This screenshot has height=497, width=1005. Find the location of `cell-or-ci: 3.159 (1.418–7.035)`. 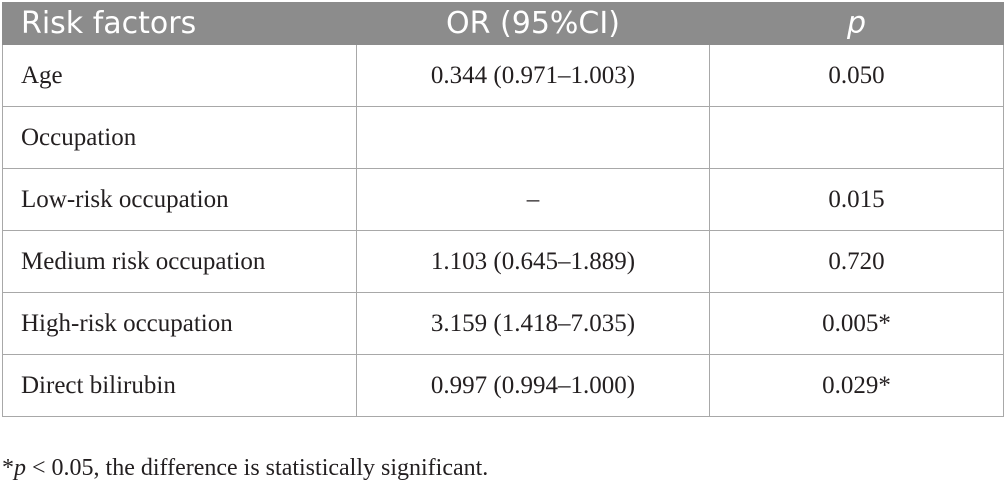

cell-or-ci: 3.159 (1.418–7.035) is located at coordinates (533, 323).